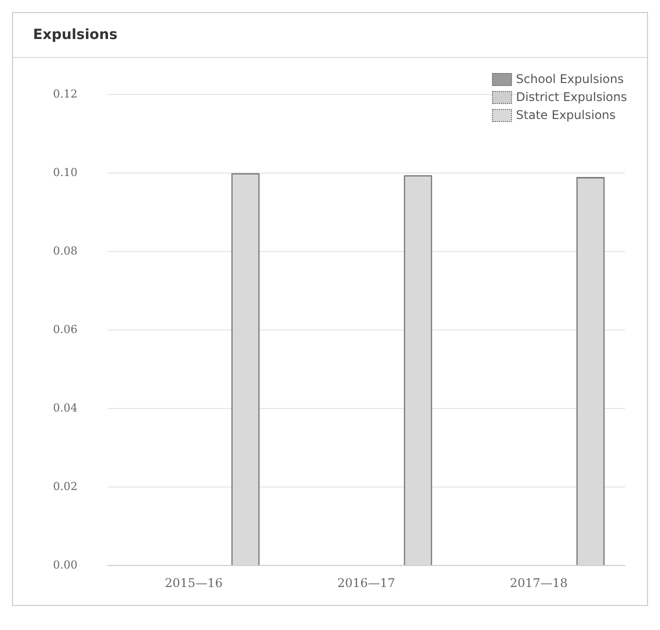 Image resolution: width=660 pixels, height=630 pixels. I want to click on y-tick-label: 0.06, so click(65, 329).